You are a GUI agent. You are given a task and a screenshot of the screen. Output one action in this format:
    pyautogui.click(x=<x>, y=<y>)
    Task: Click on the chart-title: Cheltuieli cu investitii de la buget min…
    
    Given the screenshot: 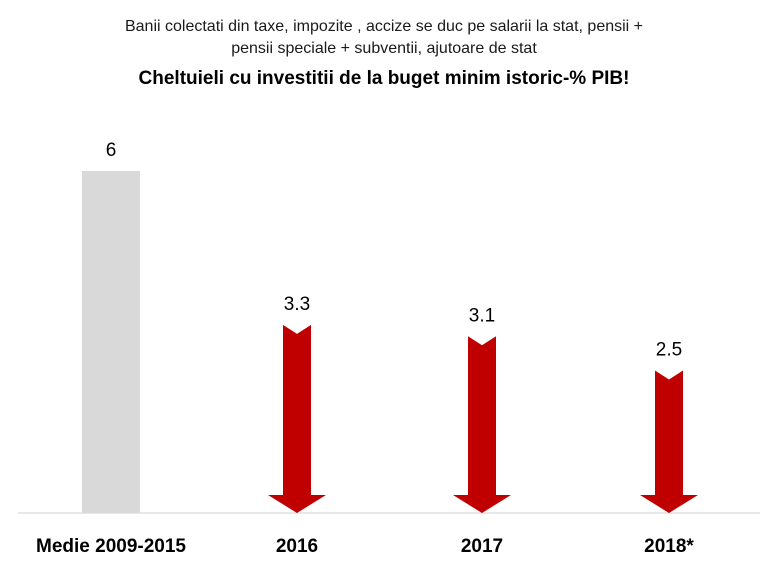 What is the action you would take?
    pyautogui.click(x=384, y=78)
    